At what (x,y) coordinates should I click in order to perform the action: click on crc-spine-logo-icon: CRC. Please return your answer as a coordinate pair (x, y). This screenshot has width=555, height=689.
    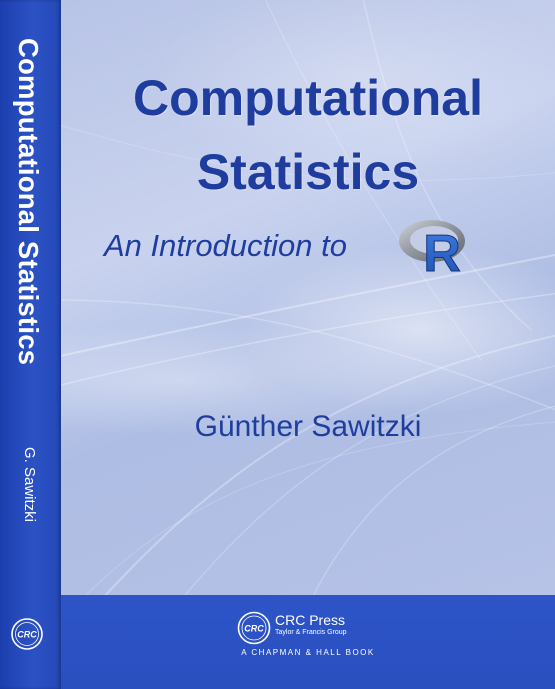
    Looking at the image, I should click on (27, 634).